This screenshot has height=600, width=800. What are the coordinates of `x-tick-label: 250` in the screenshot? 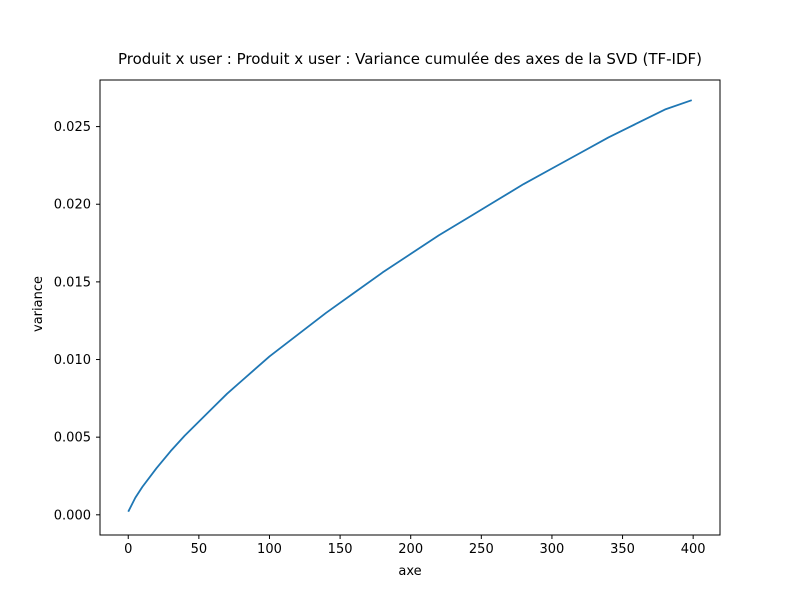 It's located at (481, 549).